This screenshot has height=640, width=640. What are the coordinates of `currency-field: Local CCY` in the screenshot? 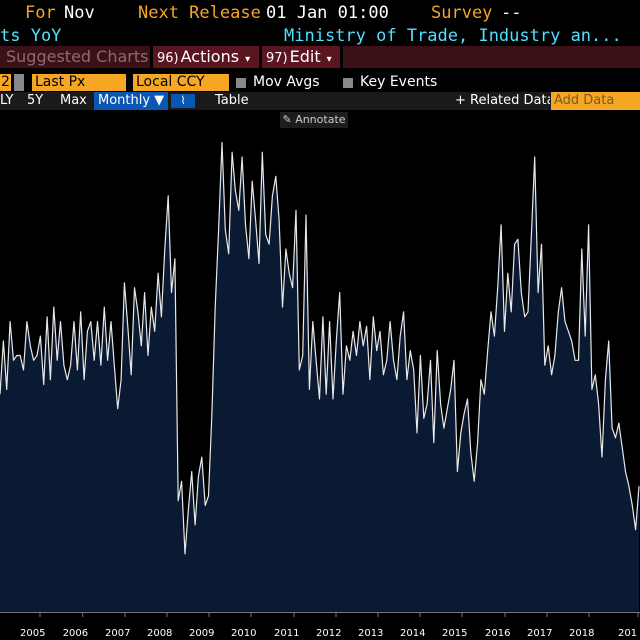 It's located at (181, 82).